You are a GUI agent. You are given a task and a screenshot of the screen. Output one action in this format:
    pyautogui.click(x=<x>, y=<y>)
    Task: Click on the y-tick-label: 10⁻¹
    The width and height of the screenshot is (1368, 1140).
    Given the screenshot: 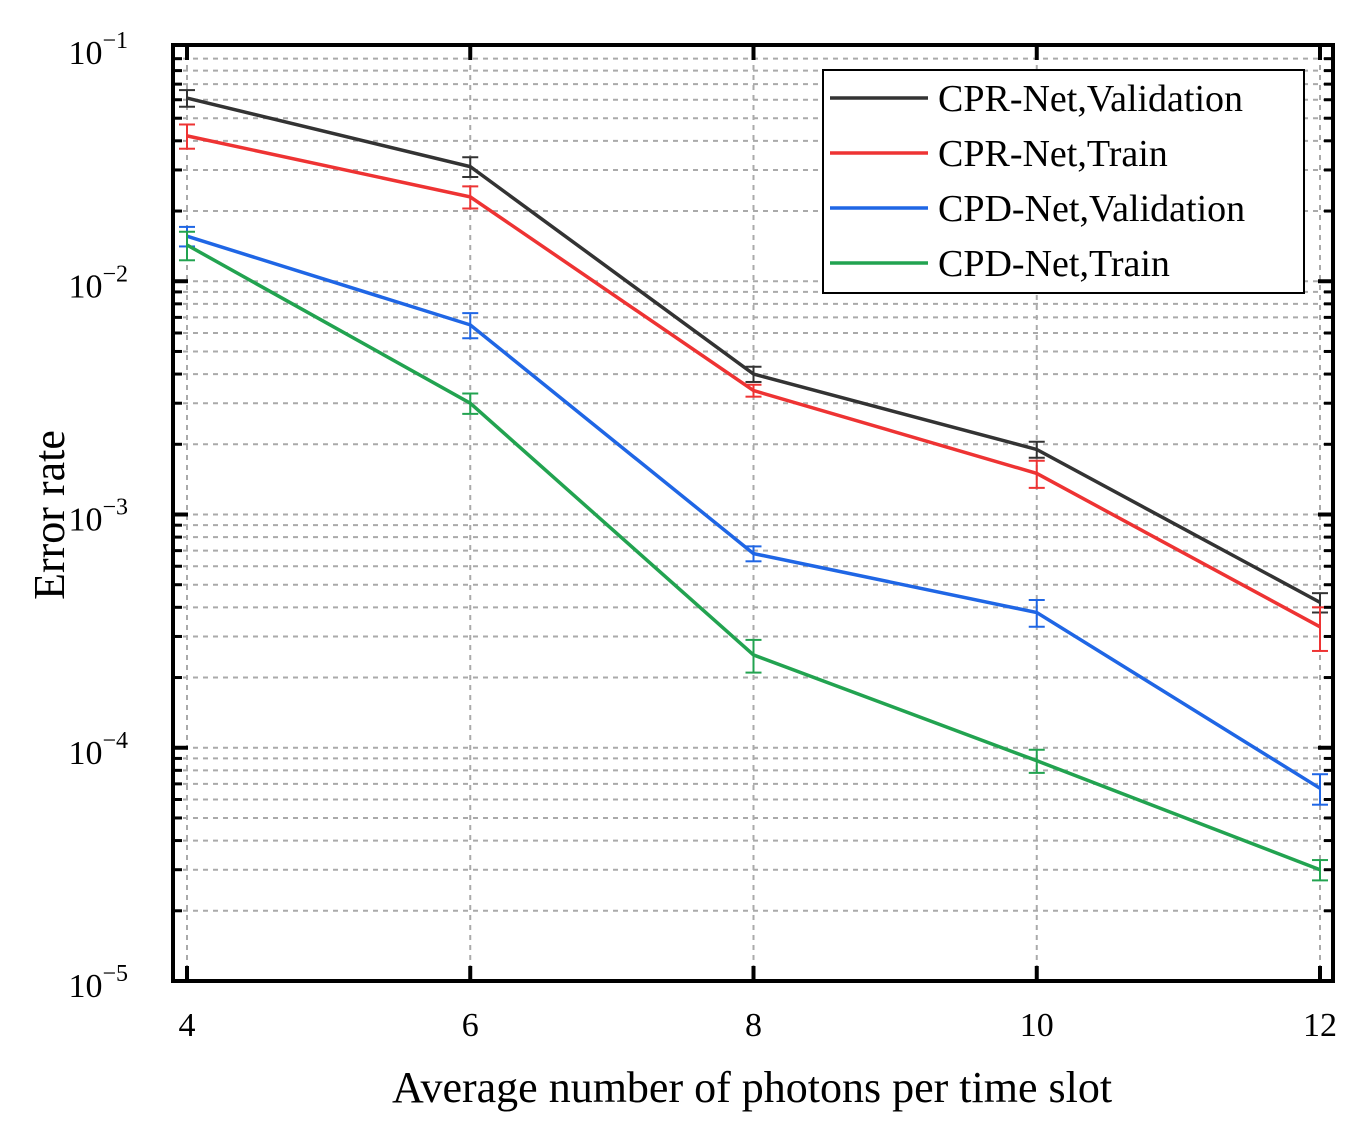 What is the action you would take?
    pyautogui.click(x=98, y=50)
    